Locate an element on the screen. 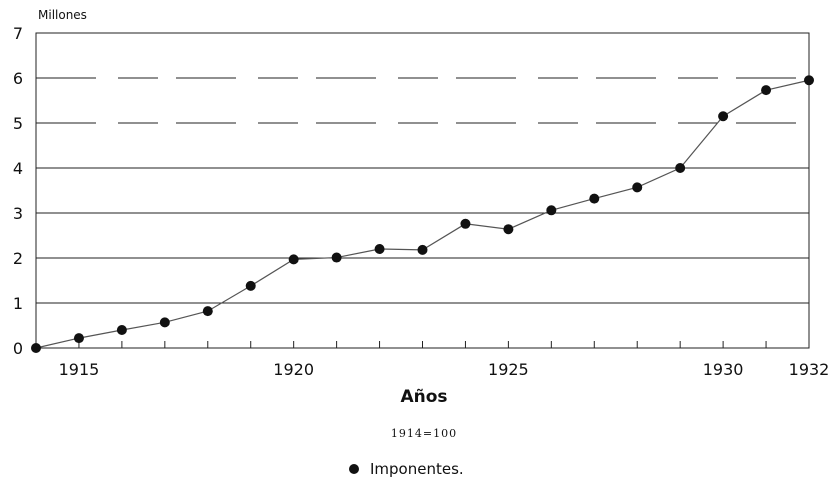 The height and width of the screenshot is (481, 835). y-tick-label: 5 is located at coordinates (18, 123).